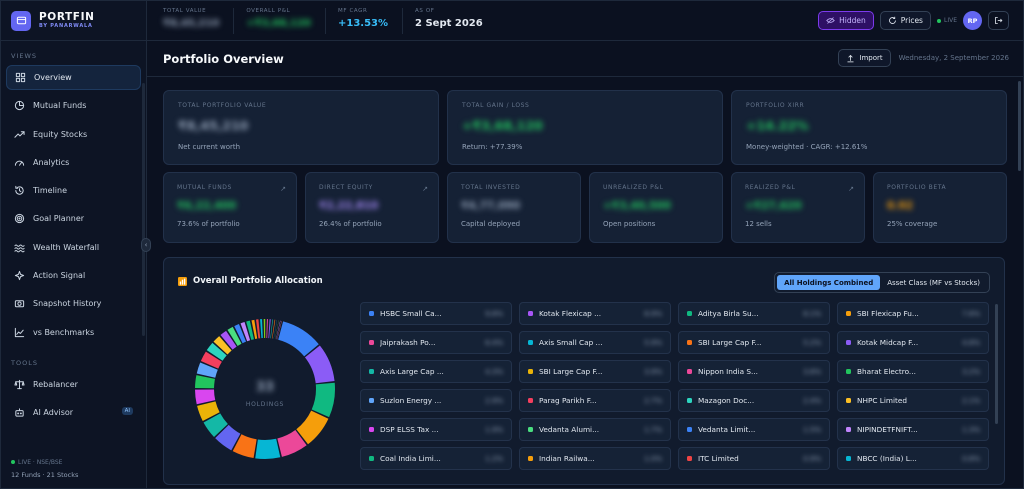 This screenshot has width=1024, height=489. Describe the element at coordinates (595, 400) in the screenshot. I see `holding-item: Parag Parikh F... 2.7%` at that location.